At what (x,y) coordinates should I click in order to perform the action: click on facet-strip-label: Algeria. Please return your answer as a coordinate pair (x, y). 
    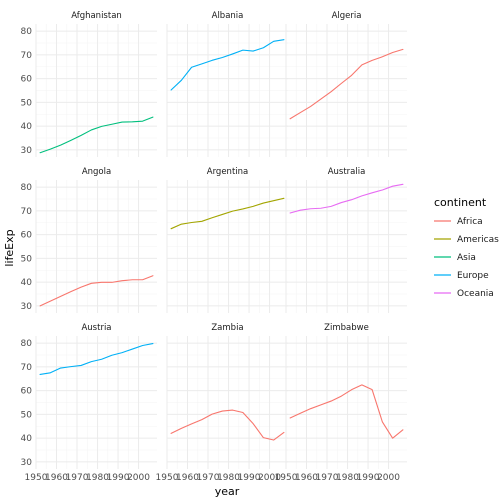
    Looking at the image, I should click on (347, 16).